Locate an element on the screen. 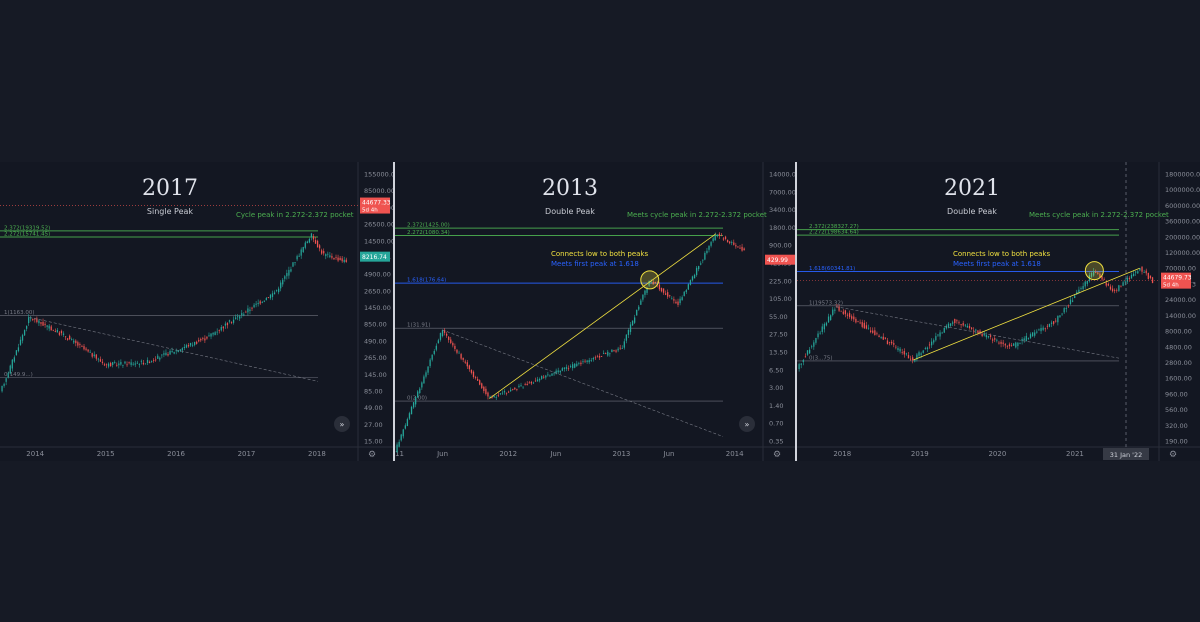 The height and width of the screenshot is (622, 1200). panel-title: 2017 is located at coordinates (170, 188).